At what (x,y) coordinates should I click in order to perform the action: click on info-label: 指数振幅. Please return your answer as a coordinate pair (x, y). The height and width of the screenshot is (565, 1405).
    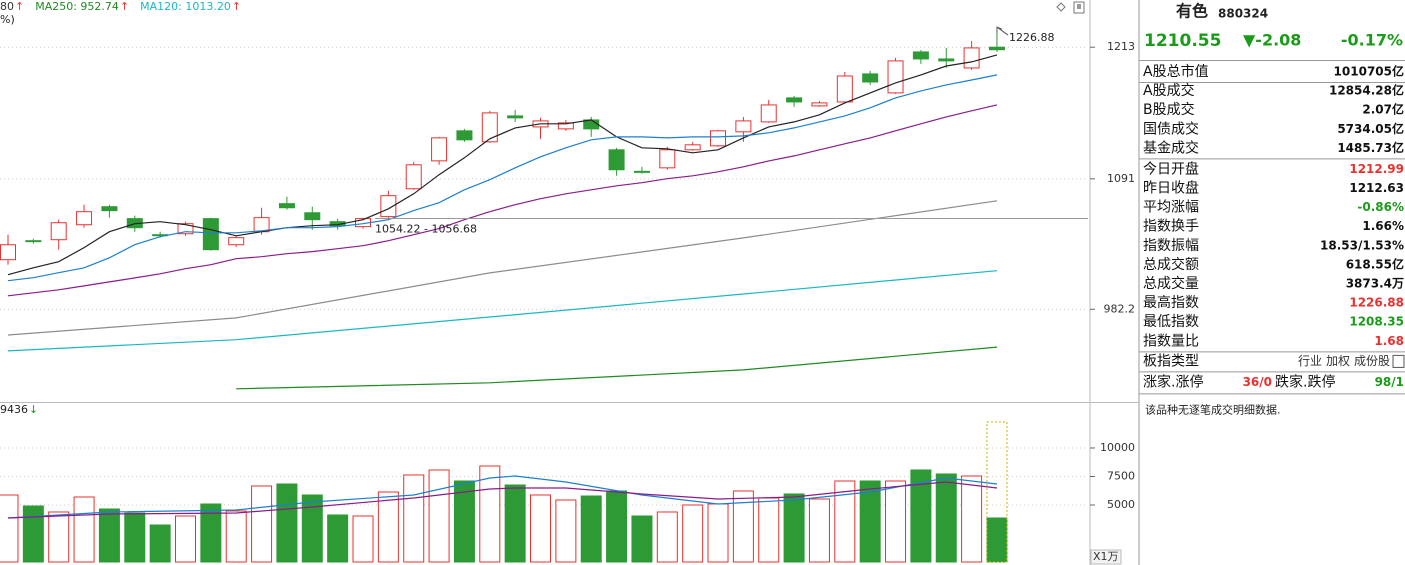
    Looking at the image, I should click on (1171, 246).